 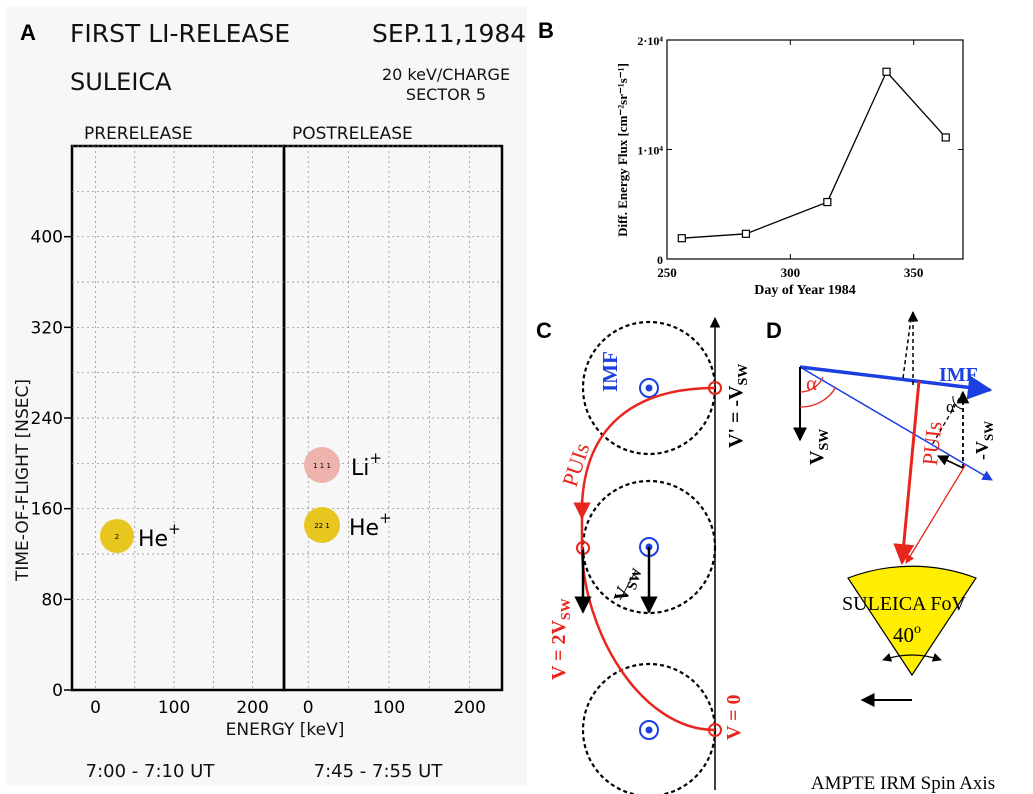 What do you see at coordinates (561, 639) in the screenshot?
I see `v-2vsw-label: V = 2VSW` at bounding box center [561, 639].